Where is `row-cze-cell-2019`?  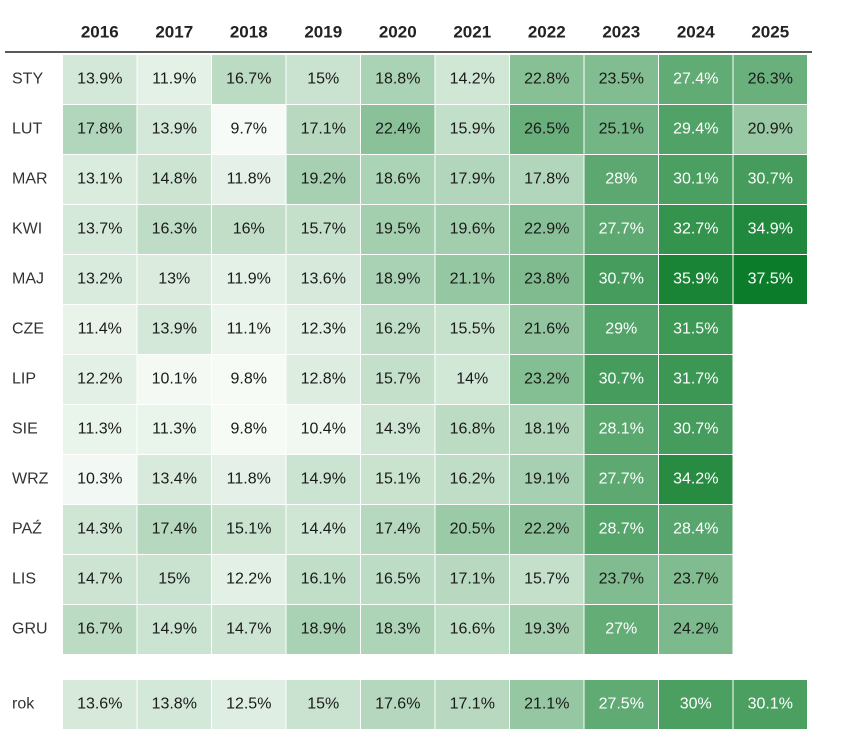
row-cze-cell-2019 is located at coordinates (323, 329).